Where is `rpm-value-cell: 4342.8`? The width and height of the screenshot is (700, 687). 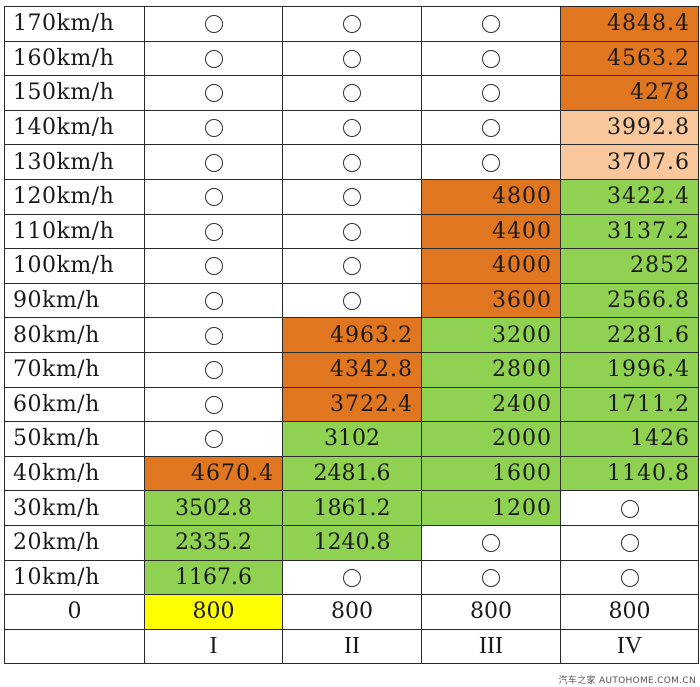
rpm-value-cell: 4342.8 is located at coordinates (352, 369).